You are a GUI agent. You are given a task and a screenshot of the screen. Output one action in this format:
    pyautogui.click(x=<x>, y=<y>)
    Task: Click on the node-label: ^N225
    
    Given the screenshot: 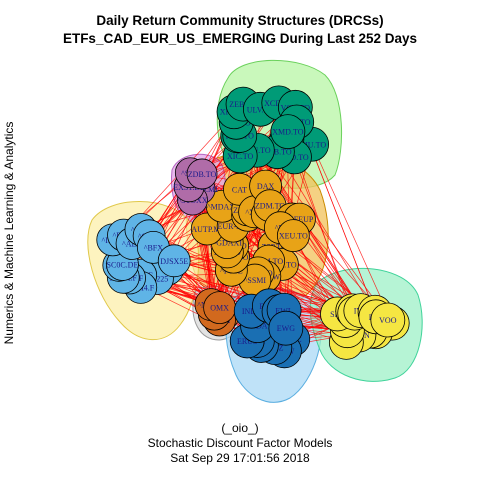 What is the action you would take?
    pyautogui.click(x=158, y=278)
    